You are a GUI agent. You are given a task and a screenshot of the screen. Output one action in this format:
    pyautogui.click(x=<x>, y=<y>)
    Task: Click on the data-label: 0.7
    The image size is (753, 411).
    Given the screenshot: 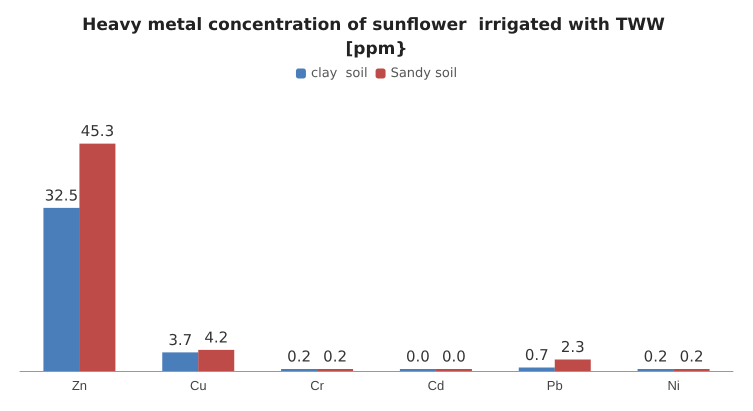 What is the action you would take?
    pyautogui.click(x=536, y=355)
    